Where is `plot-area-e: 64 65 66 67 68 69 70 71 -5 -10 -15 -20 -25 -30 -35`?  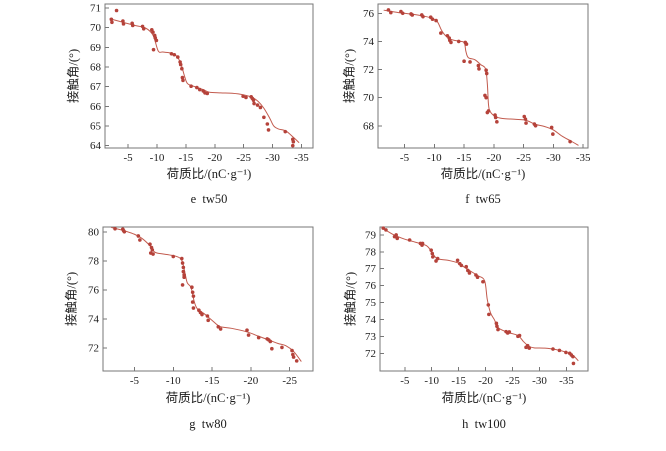 plot-area-e: 64 65 66 67 68 69 70 71 -5 -10 -15 -20 -25 -30 -35 is located at coordinates (202, 83).